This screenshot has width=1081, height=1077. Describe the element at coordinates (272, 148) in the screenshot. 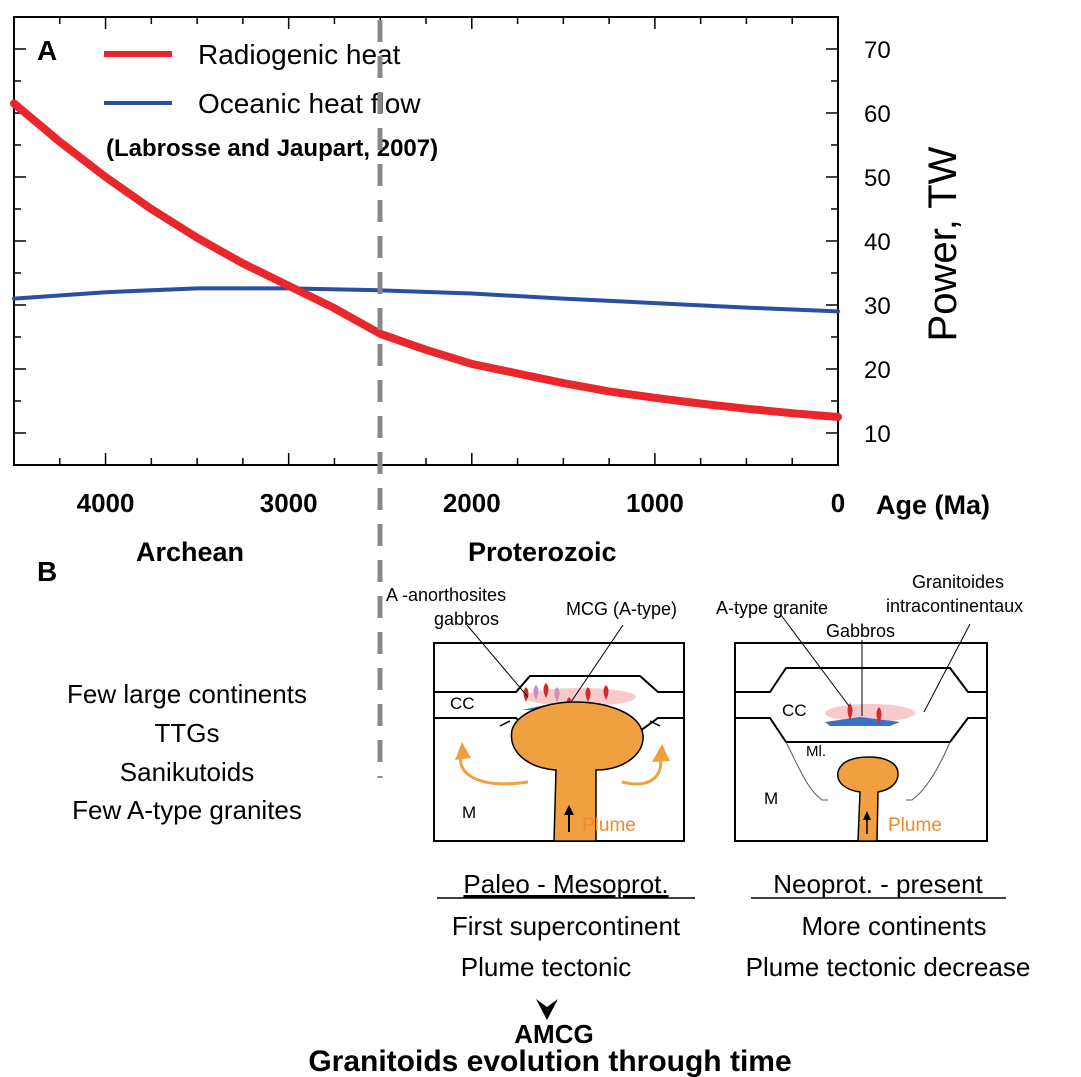

I see `legend-citation: (Labrosse and Jaupart, 2007)` at that location.